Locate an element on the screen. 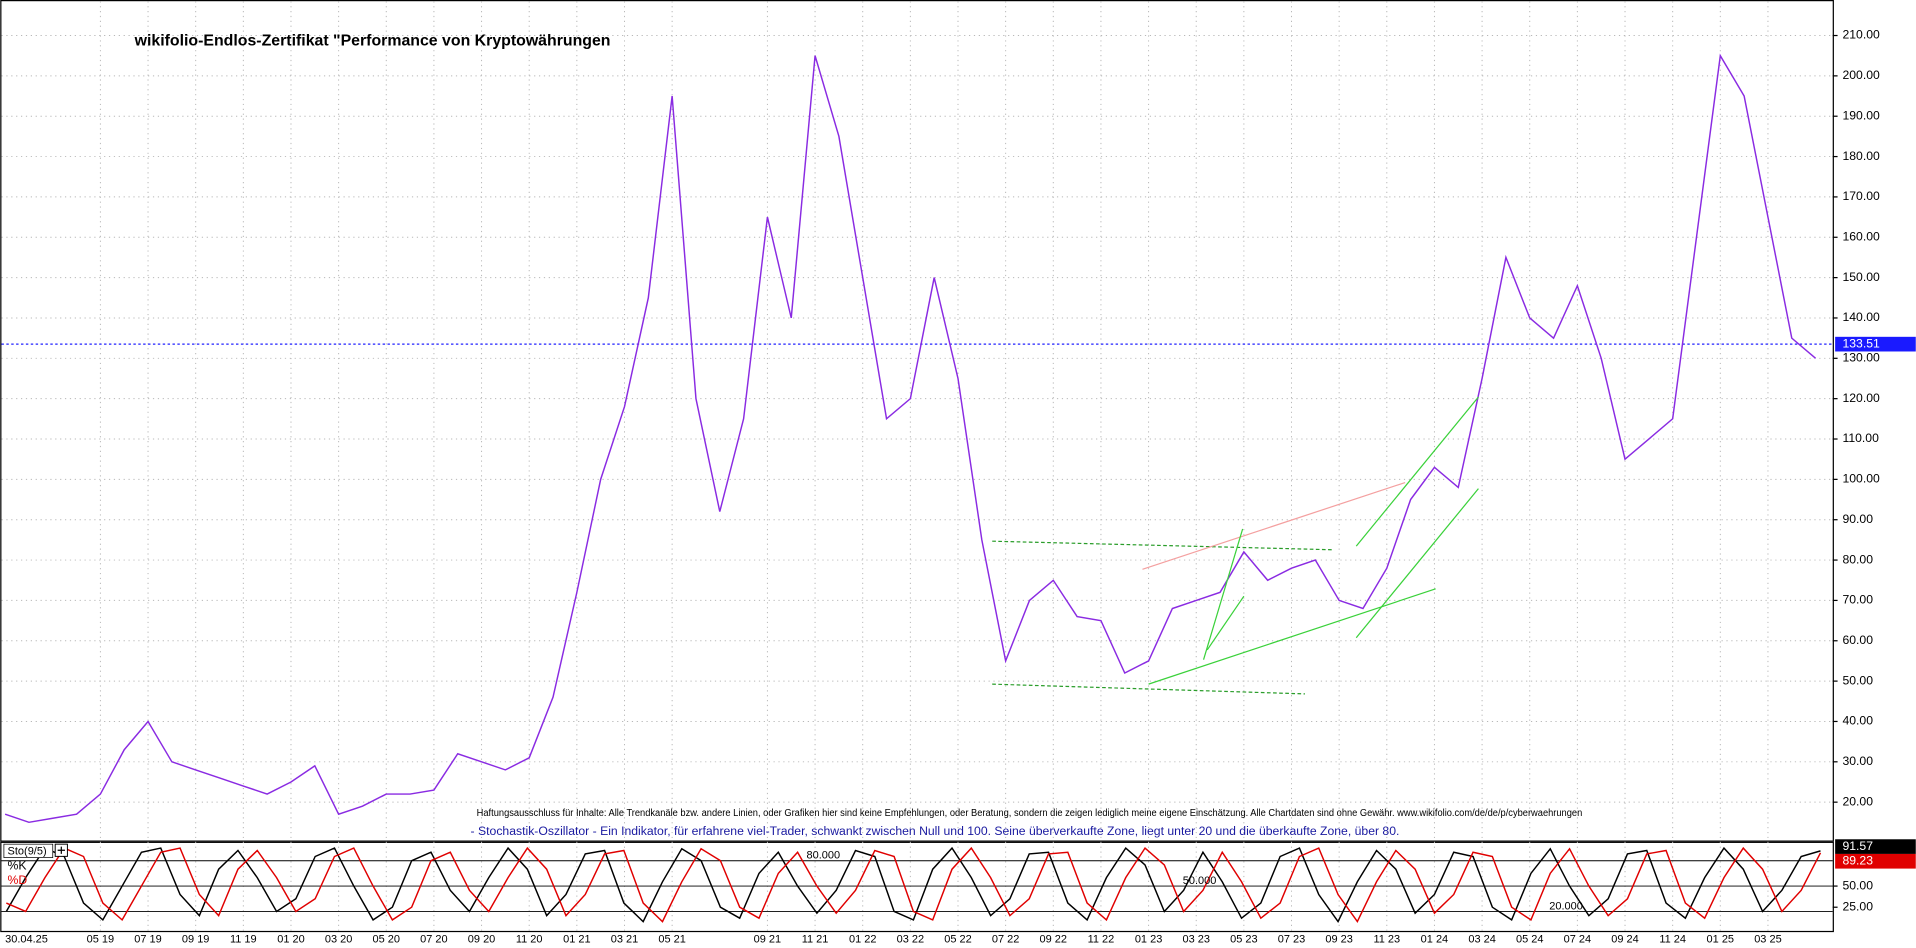  y-tick-label: 40.00 is located at coordinates (1857, 721).